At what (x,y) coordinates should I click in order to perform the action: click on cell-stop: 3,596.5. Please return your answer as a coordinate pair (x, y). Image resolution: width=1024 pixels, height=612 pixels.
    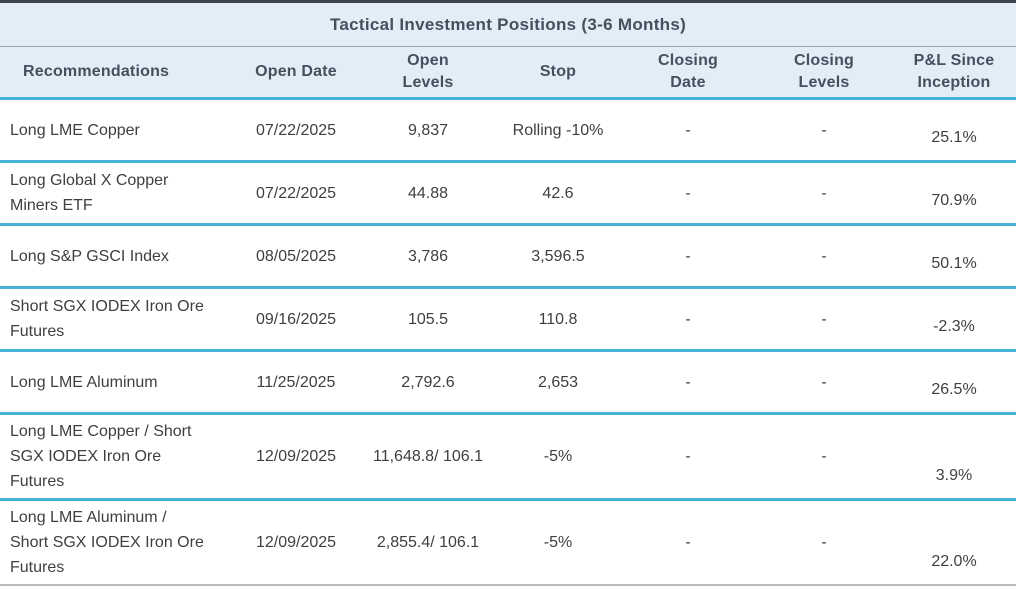
    Looking at the image, I should click on (558, 256).